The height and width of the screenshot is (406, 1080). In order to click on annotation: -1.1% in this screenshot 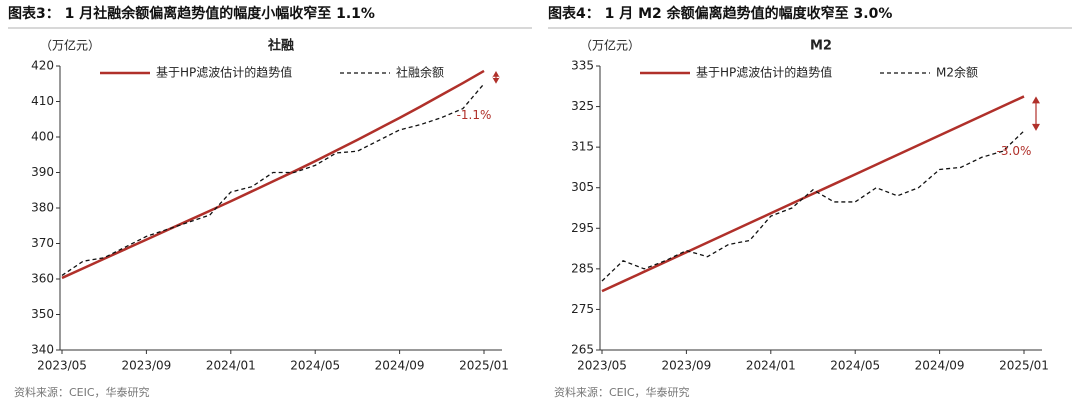, I will do `click(474, 115)`.